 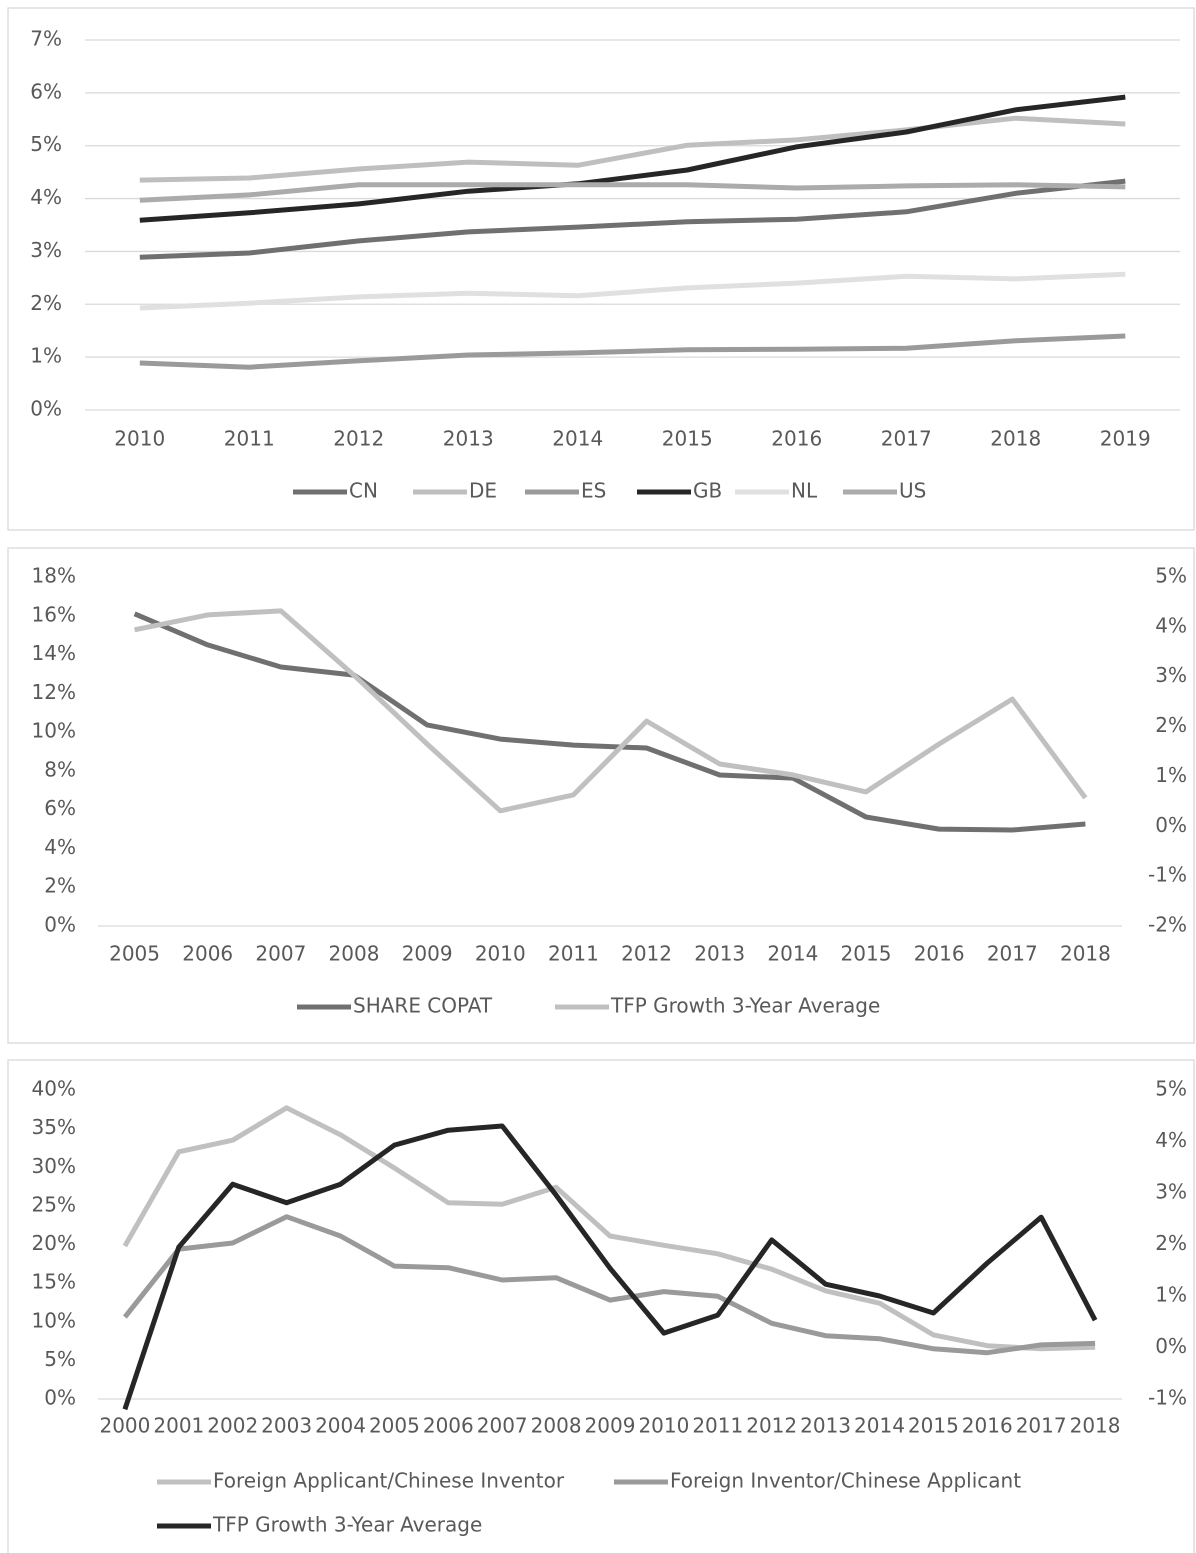 I want to click on legend-label: SHARE COPAT, so click(x=423, y=1006).